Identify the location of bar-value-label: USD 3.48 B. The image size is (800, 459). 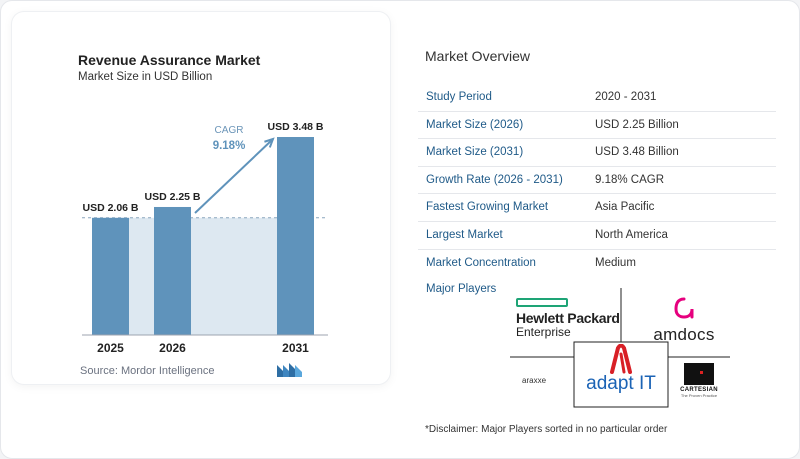
(295, 127).